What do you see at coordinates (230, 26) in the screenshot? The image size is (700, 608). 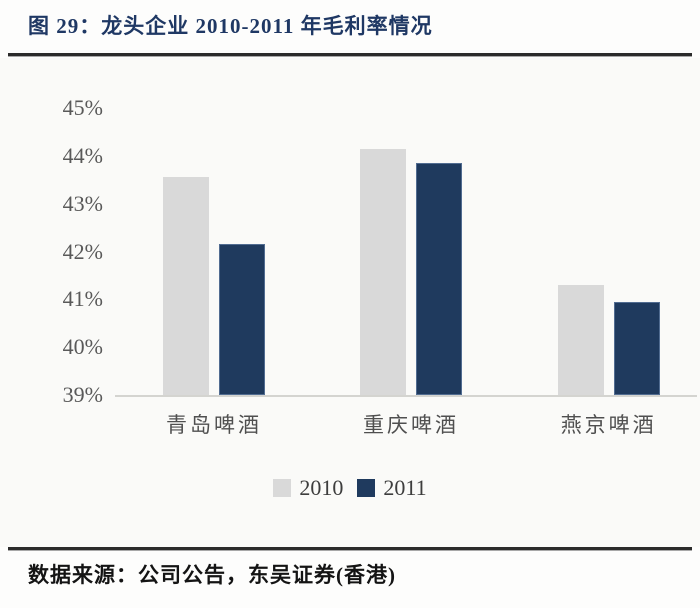 I see `figure-title: 图 29：龙头企业 2010-2011 年毛利率情况` at bounding box center [230, 26].